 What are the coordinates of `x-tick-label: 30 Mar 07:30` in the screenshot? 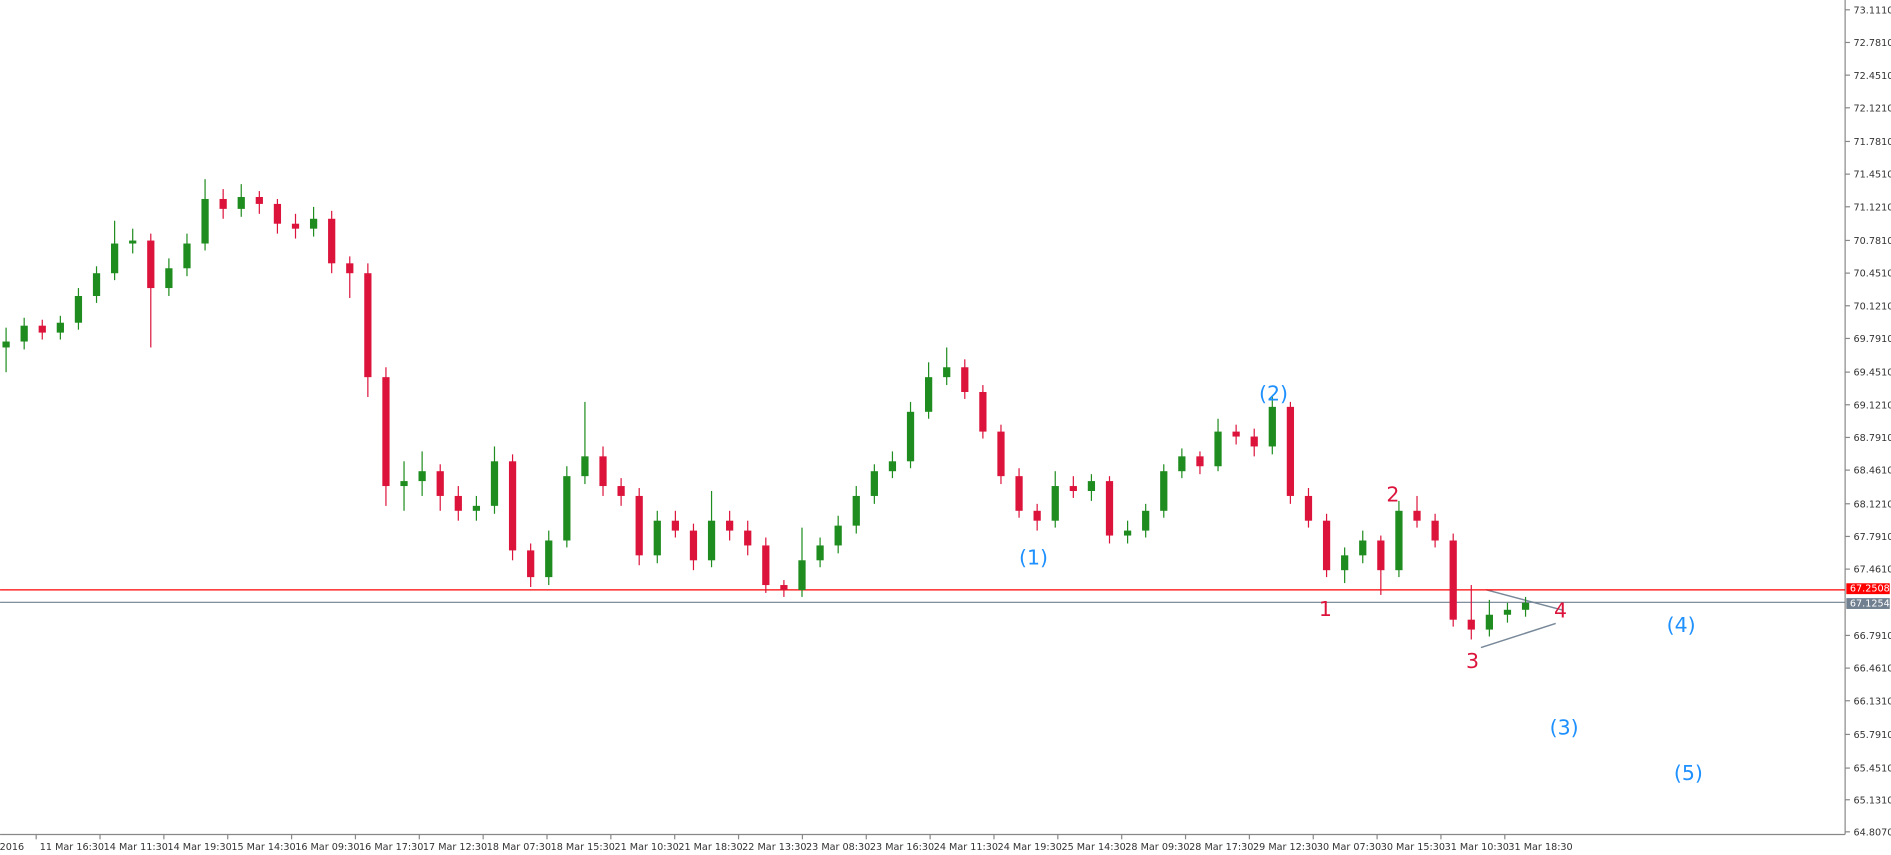 It's located at (1349, 847).